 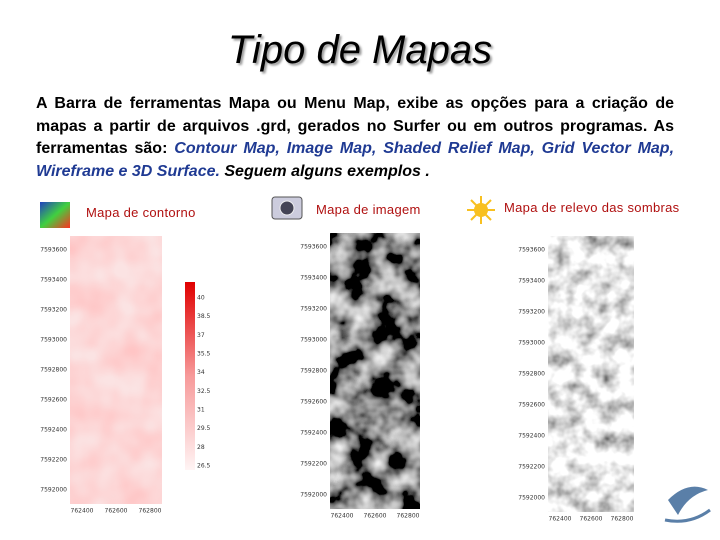 I want to click on scale-label: 38.5, so click(x=204, y=316).